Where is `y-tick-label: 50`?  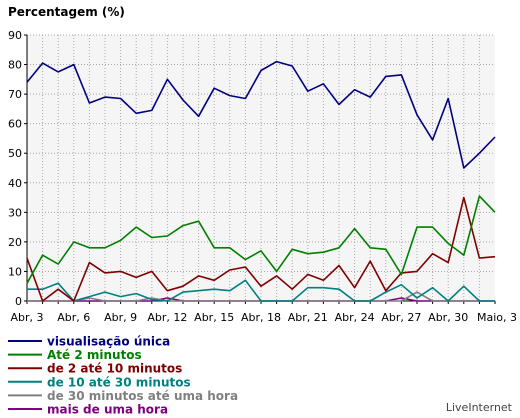 y-tick-label: 50 is located at coordinates (15, 153).